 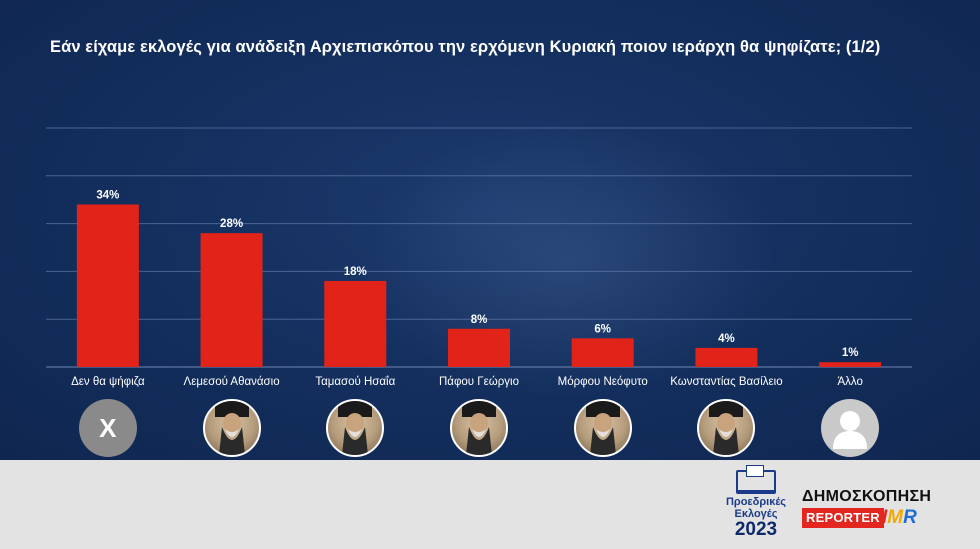 What do you see at coordinates (107, 428) in the screenshot?
I see `no-vote-x-icon: X` at bounding box center [107, 428].